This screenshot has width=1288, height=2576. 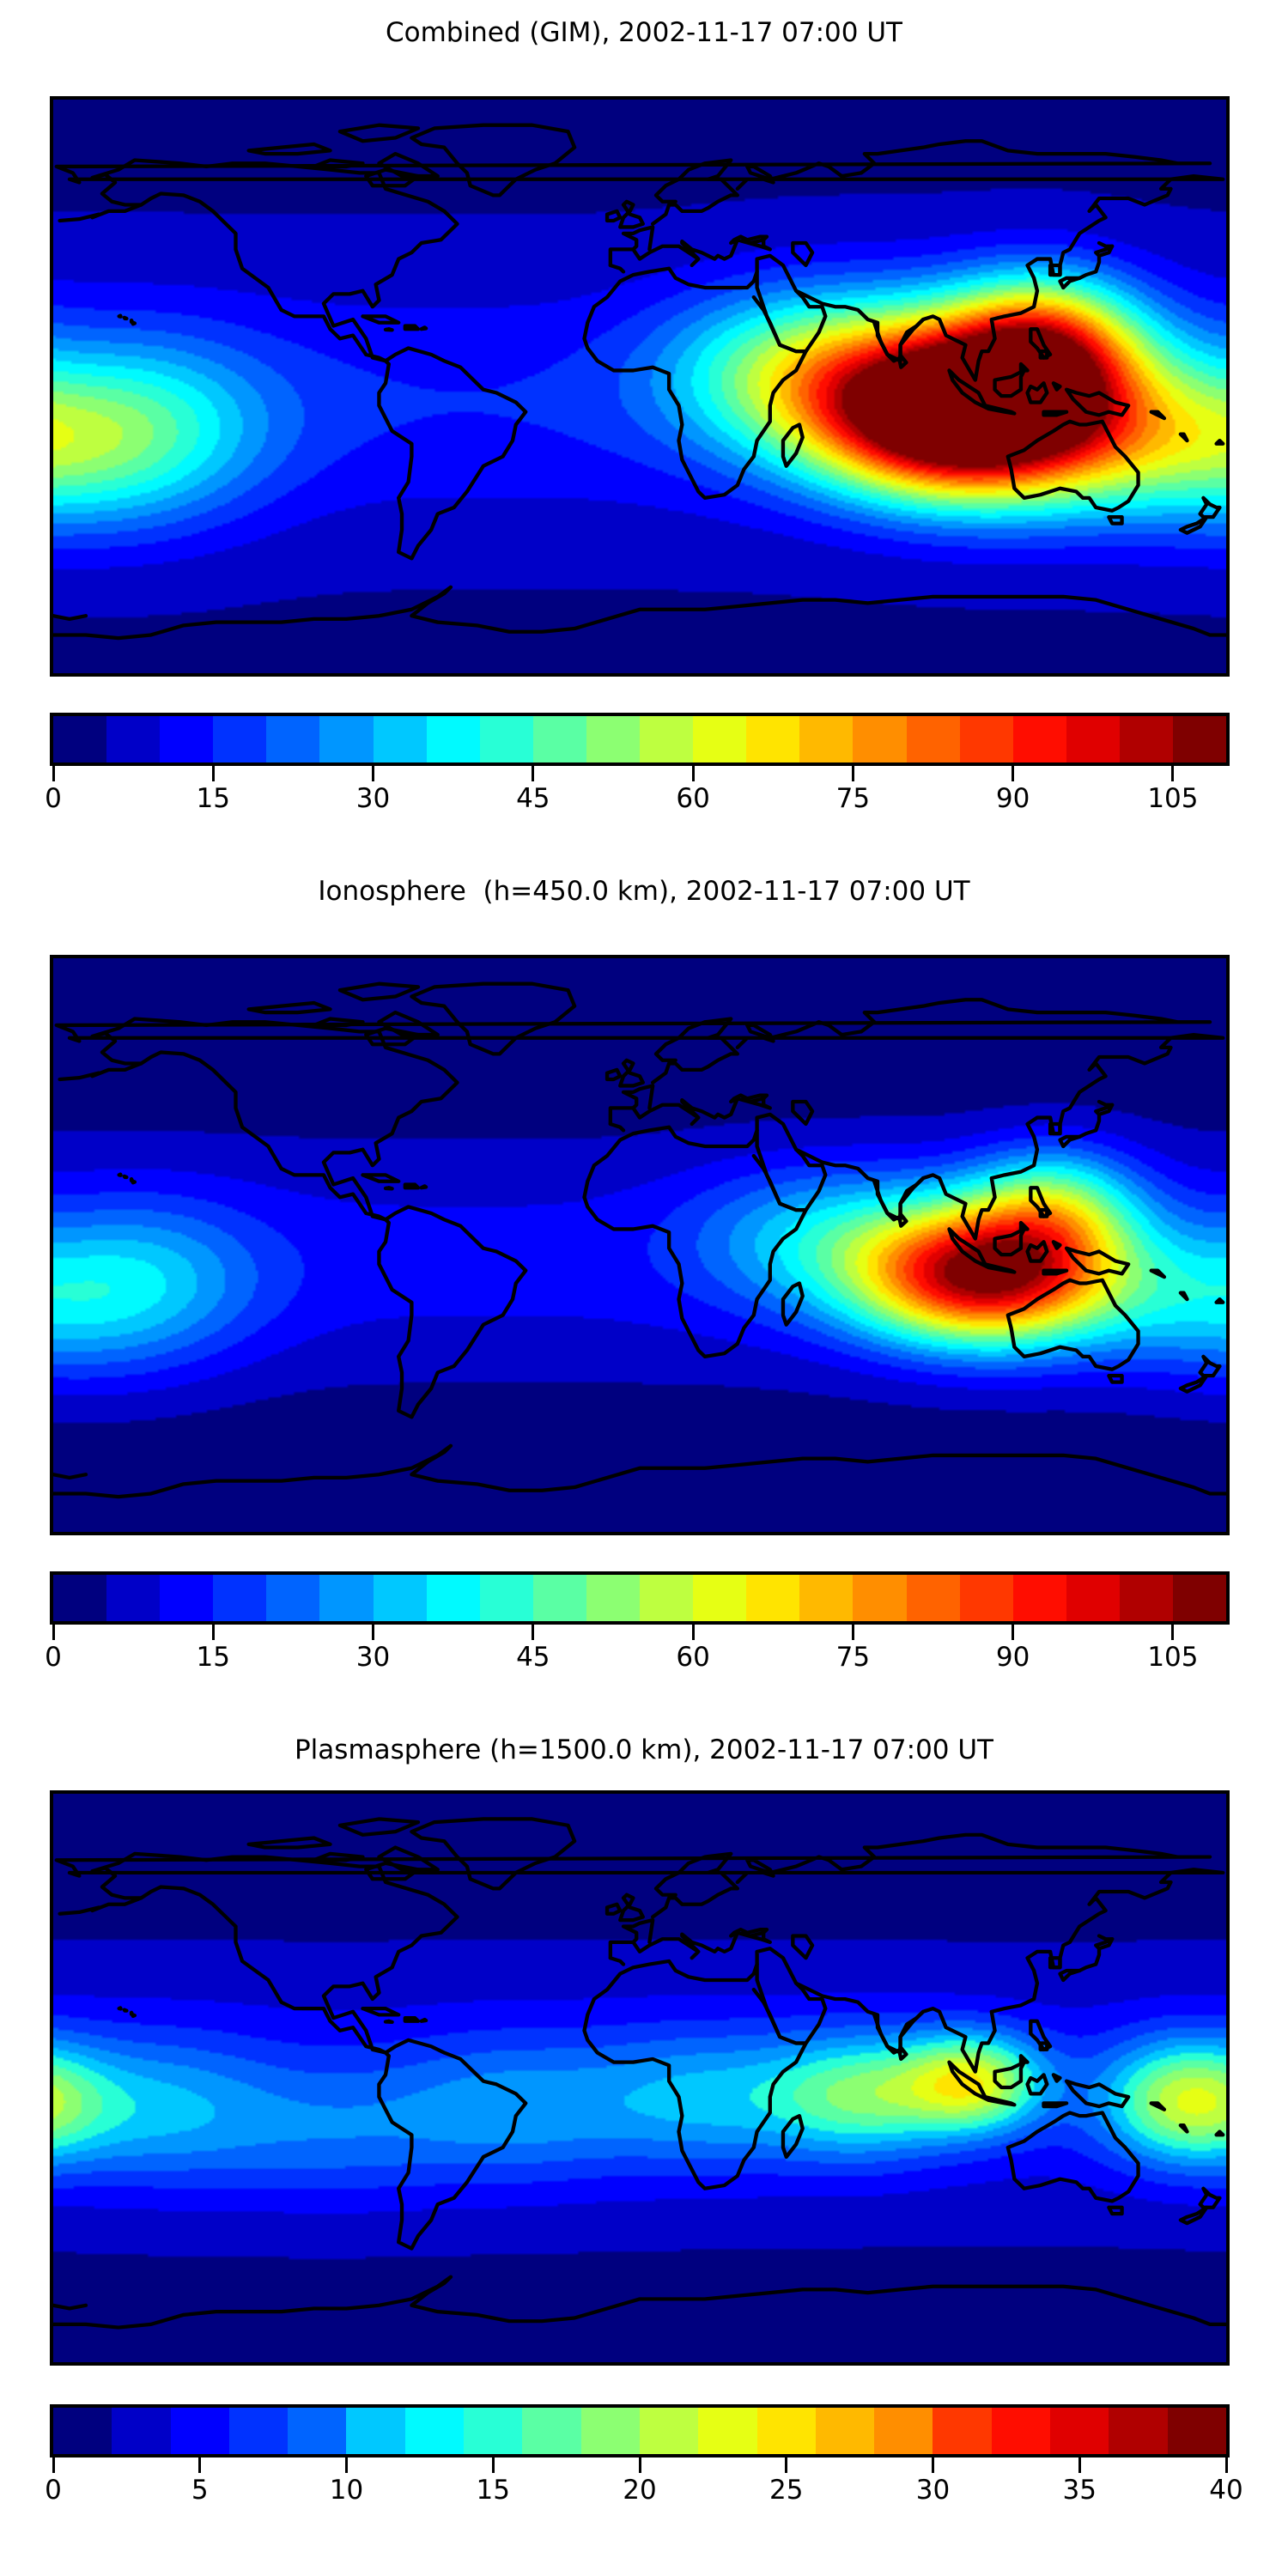 What do you see at coordinates (53, 2490) in the screenshot?
I see `colorbar-tick-label: 0` at bounding box center [53, 2490].